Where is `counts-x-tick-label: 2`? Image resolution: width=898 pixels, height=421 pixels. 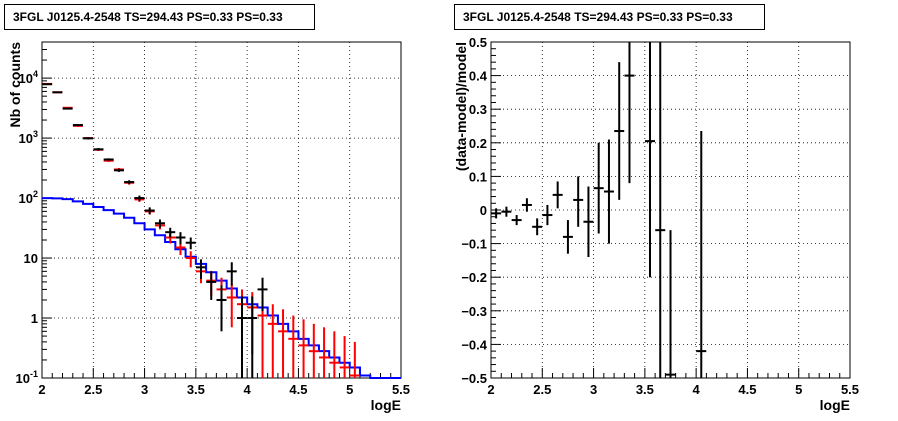
counts-x-tick-label: 2 is located at coordinates (41, 389).